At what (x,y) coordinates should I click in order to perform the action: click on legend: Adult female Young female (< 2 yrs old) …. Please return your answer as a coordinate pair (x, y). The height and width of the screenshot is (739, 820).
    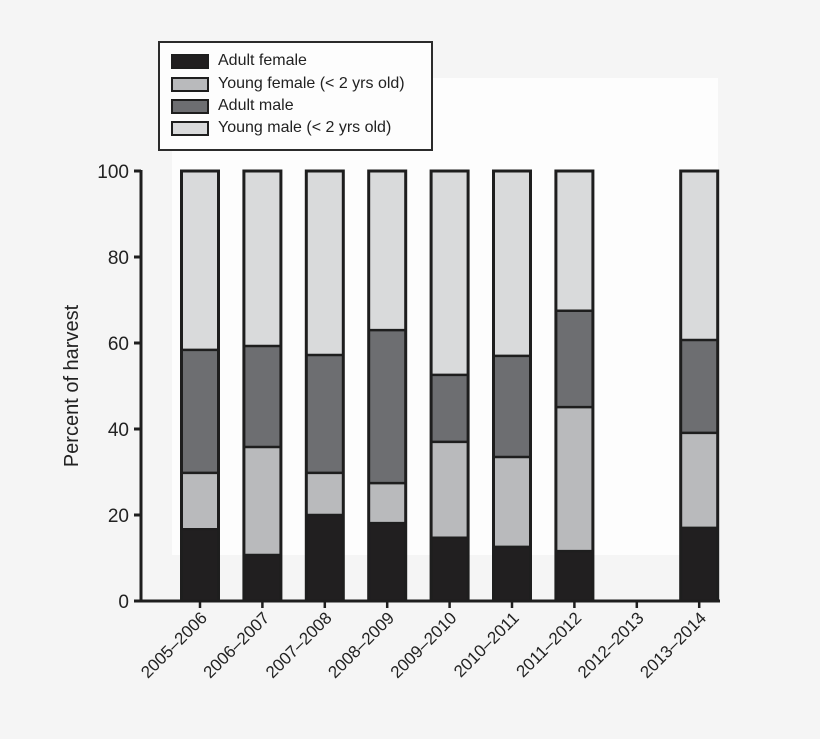
    Looking at the image, I should click on (295, 96).